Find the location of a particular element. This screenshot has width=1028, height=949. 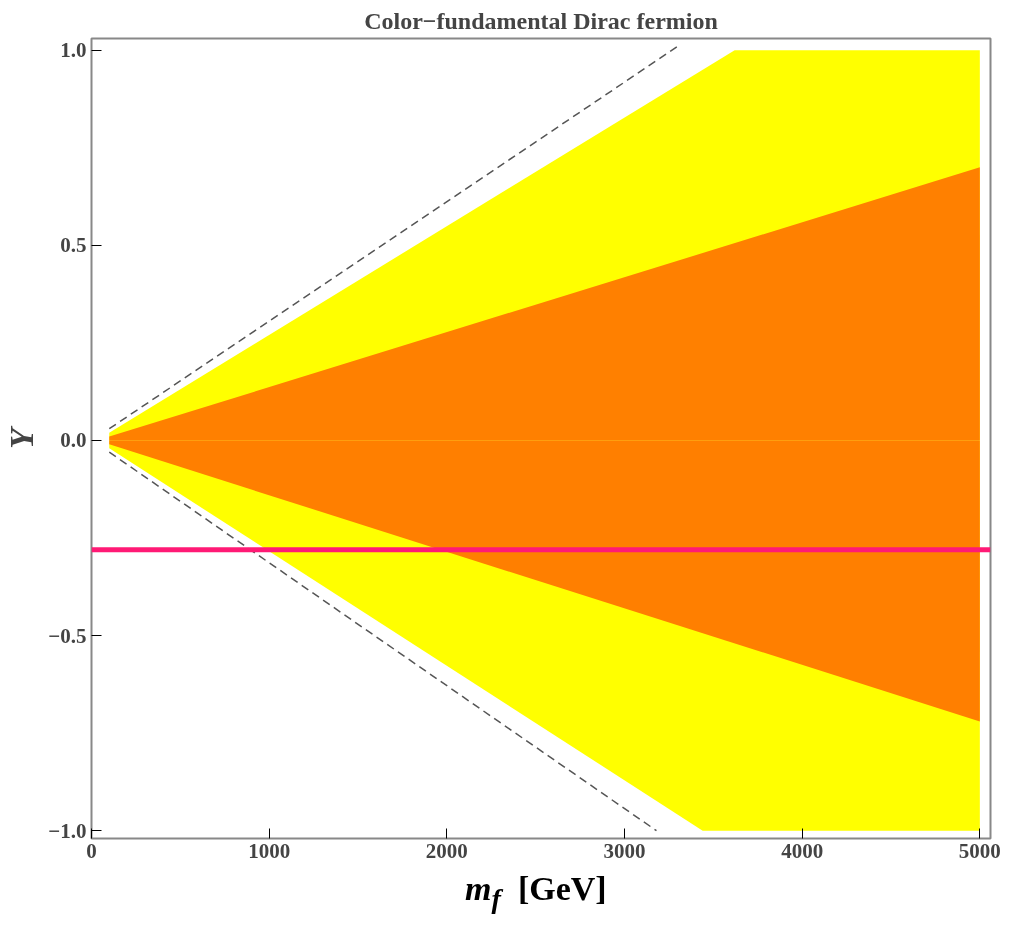

x-tick-label: 0 is located at coordinates (91, 850).